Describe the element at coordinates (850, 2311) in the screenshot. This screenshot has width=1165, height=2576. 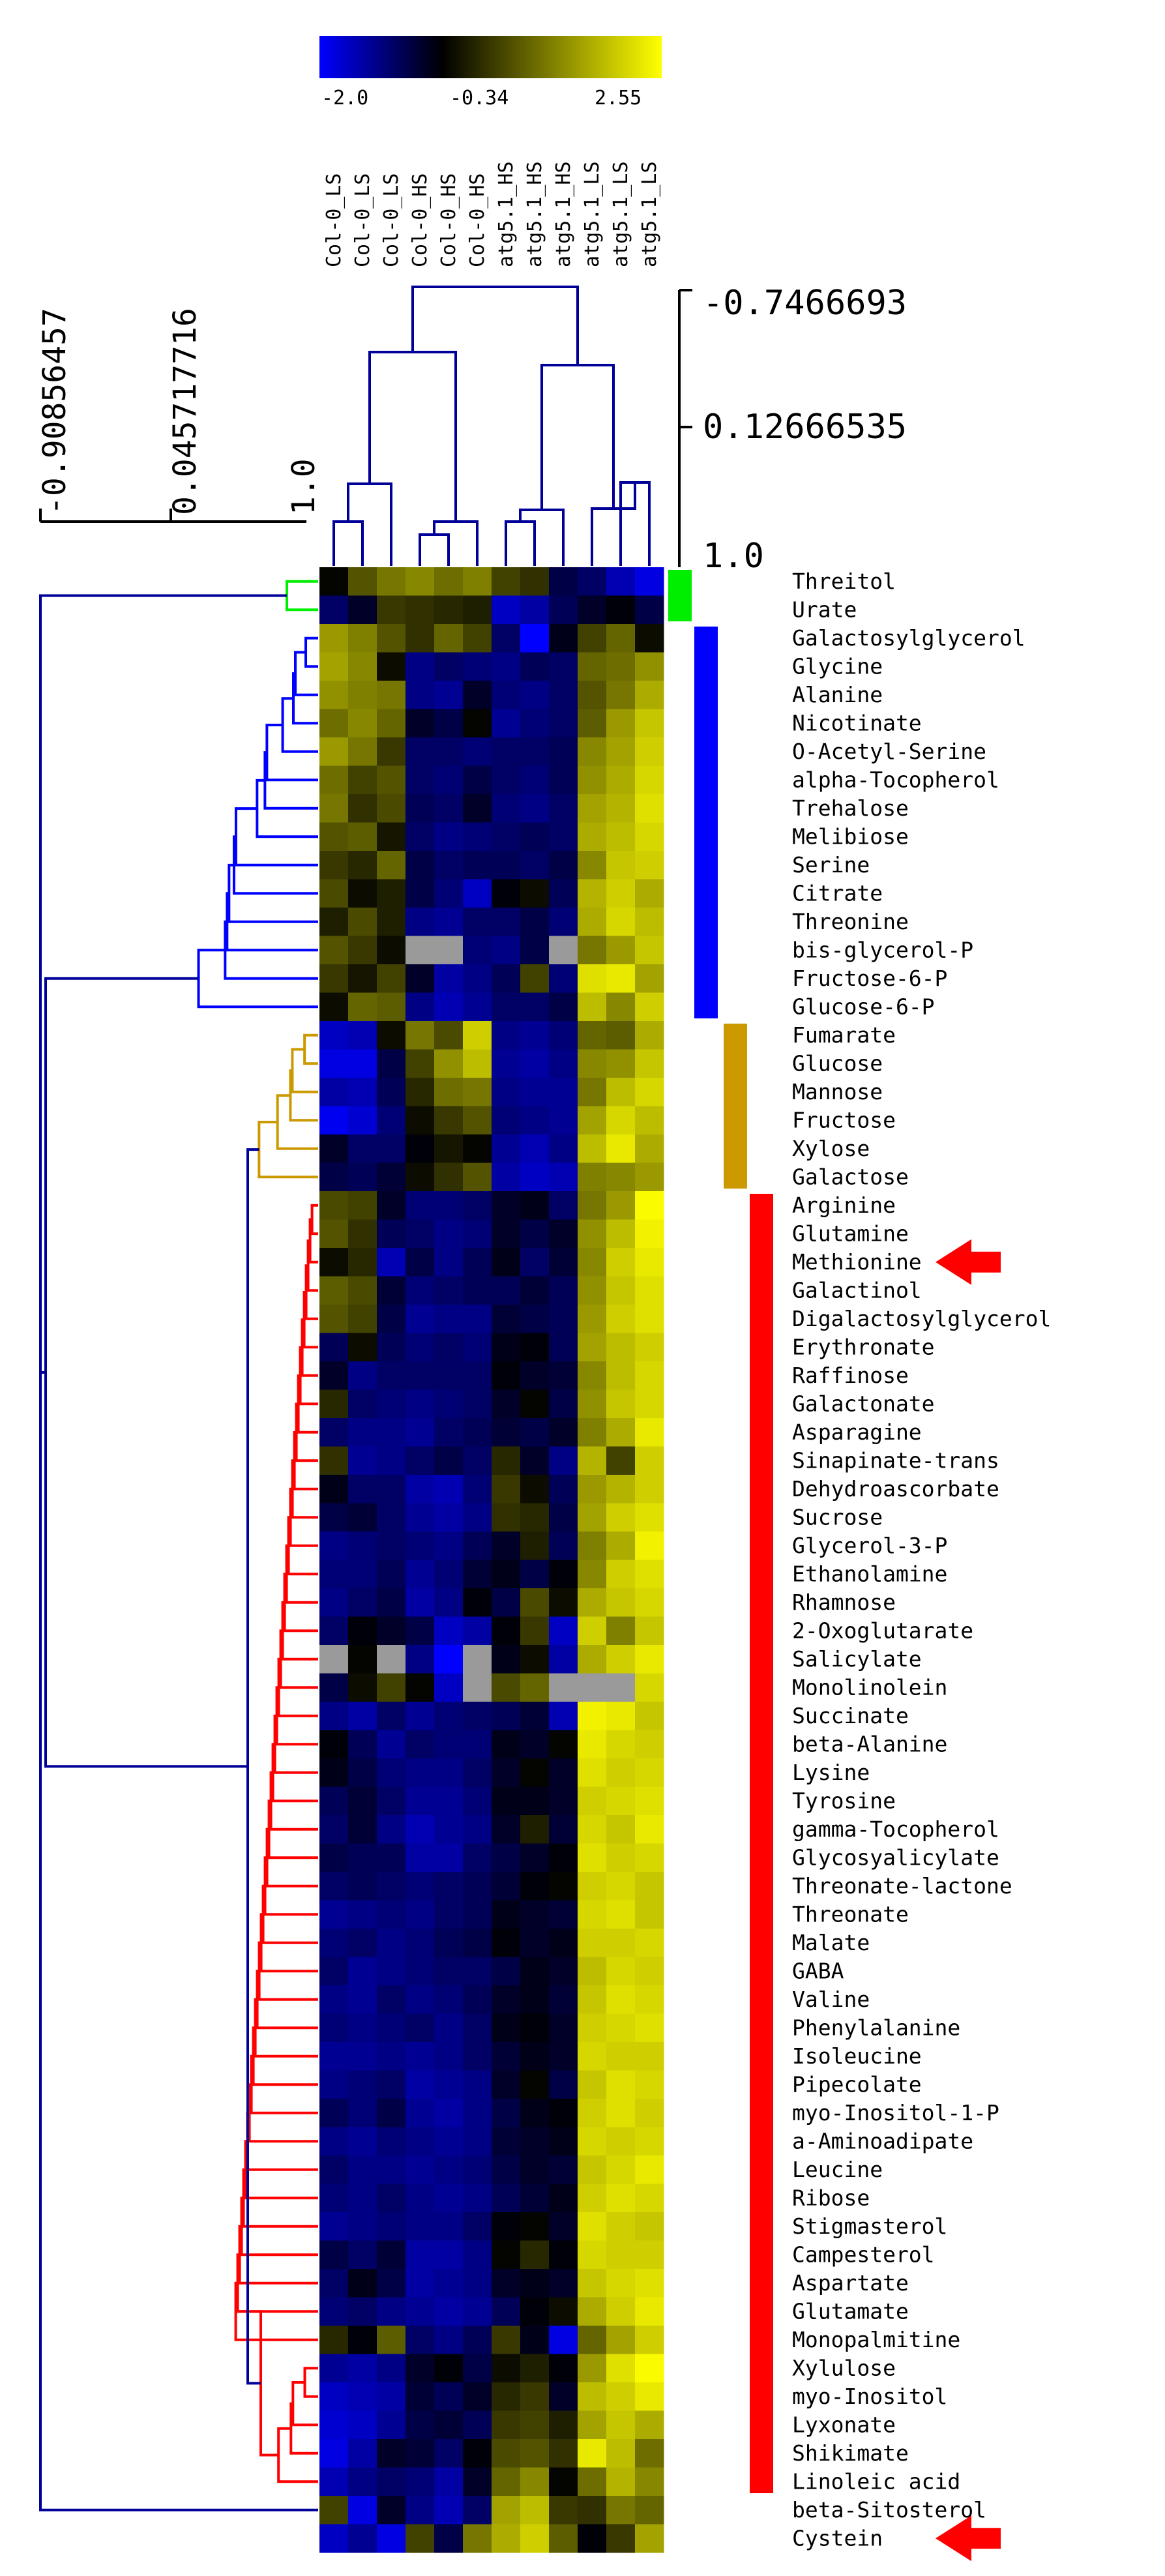
I see `row-label: Glutamate` at that location.